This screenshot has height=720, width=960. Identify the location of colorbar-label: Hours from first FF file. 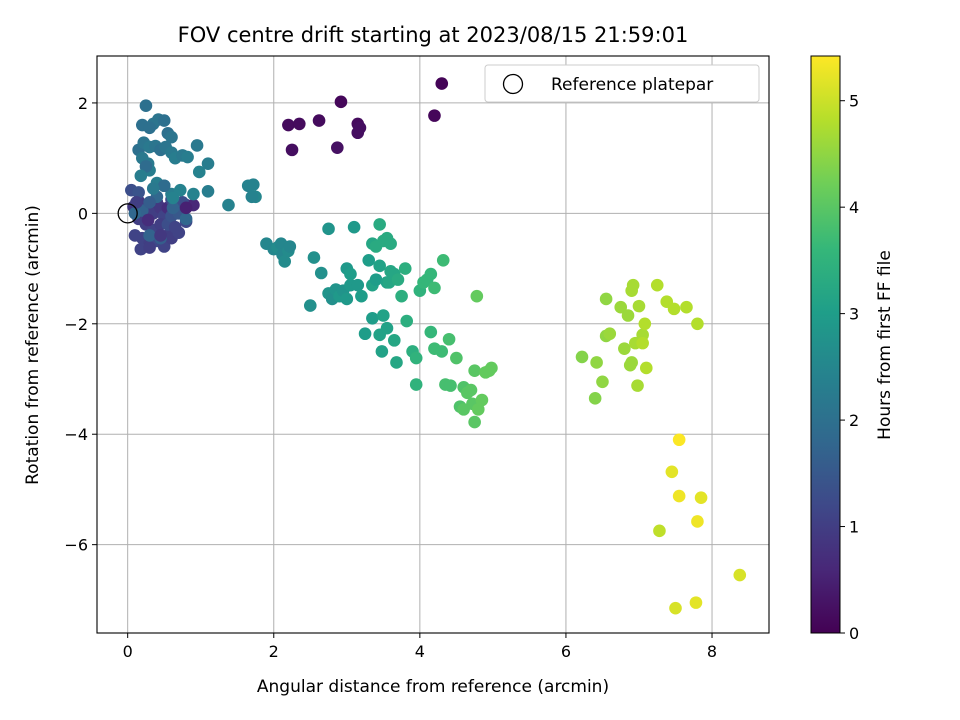
(885, 345).